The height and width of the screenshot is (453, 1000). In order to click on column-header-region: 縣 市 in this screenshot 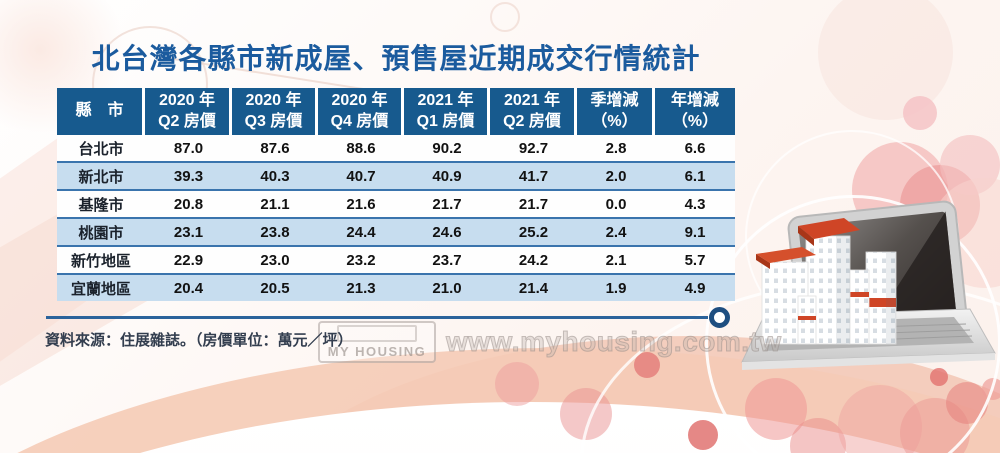, I will do `click(101, 111)`.